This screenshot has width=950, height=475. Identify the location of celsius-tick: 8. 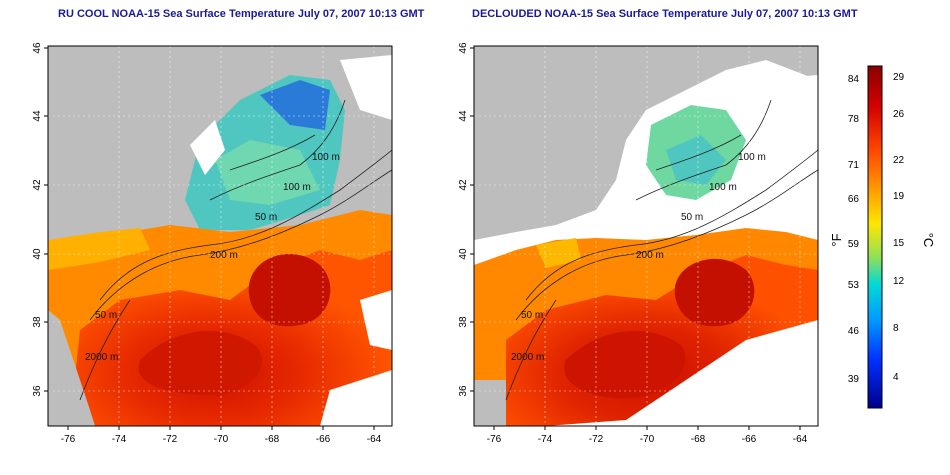
(896, 328).